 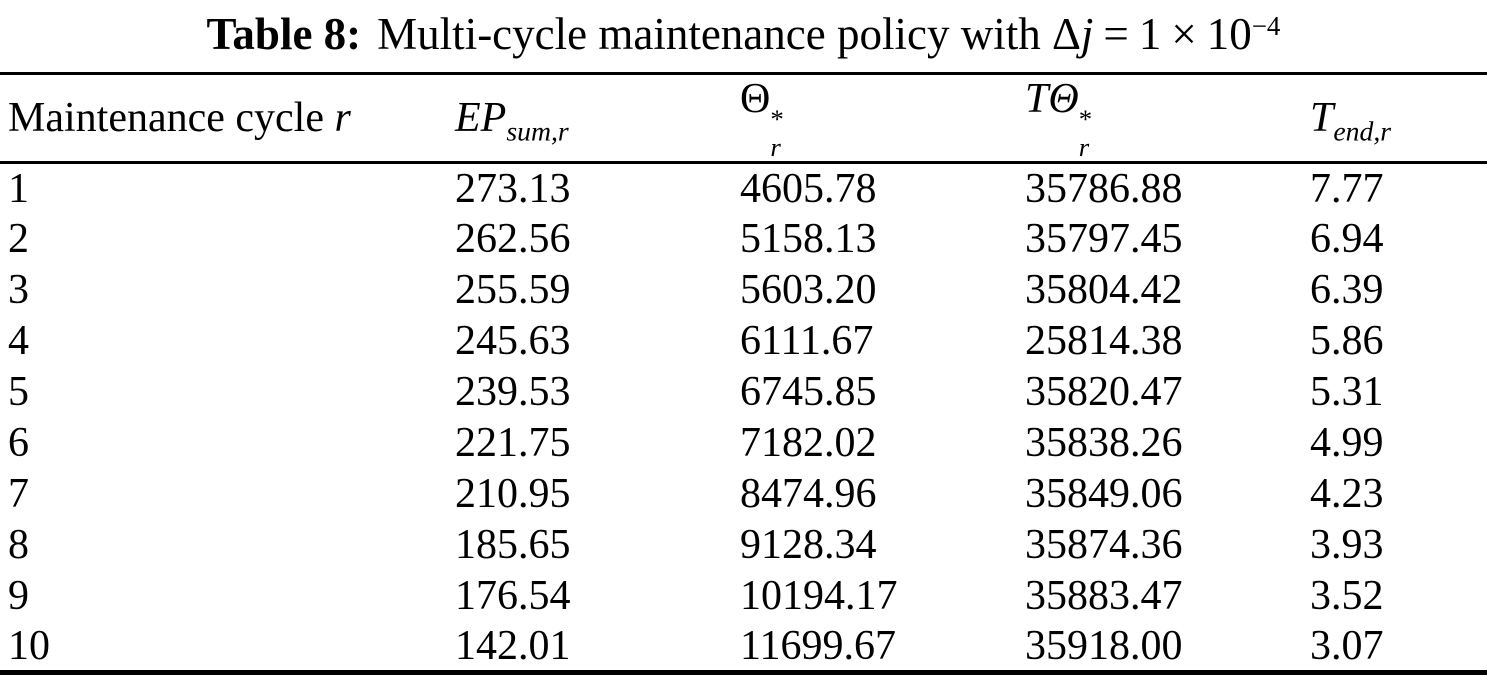 I want to click on cell-ep-sum: 245.63, so click(x=513, y=340).